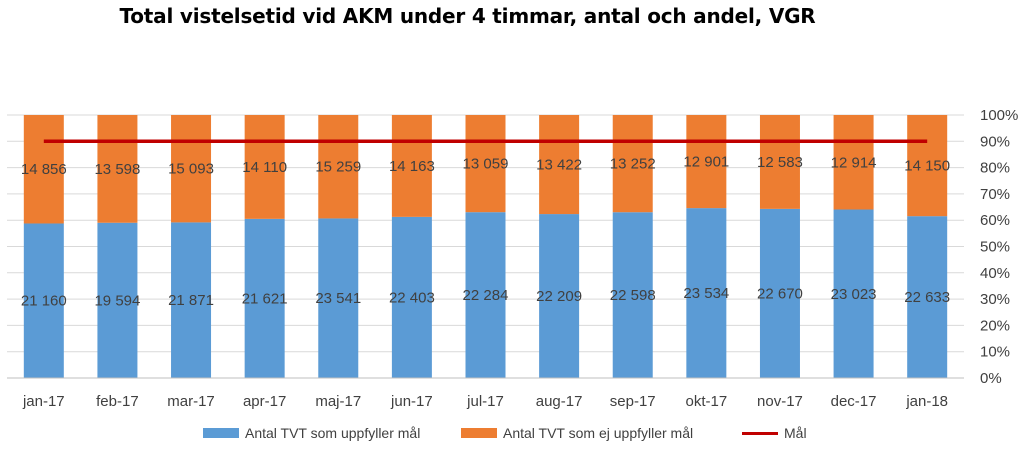  What do you see at coordinates (411, 401) in the screenshot?
I see `x-tick-label: jun-17` at bounding box center [411, 401].